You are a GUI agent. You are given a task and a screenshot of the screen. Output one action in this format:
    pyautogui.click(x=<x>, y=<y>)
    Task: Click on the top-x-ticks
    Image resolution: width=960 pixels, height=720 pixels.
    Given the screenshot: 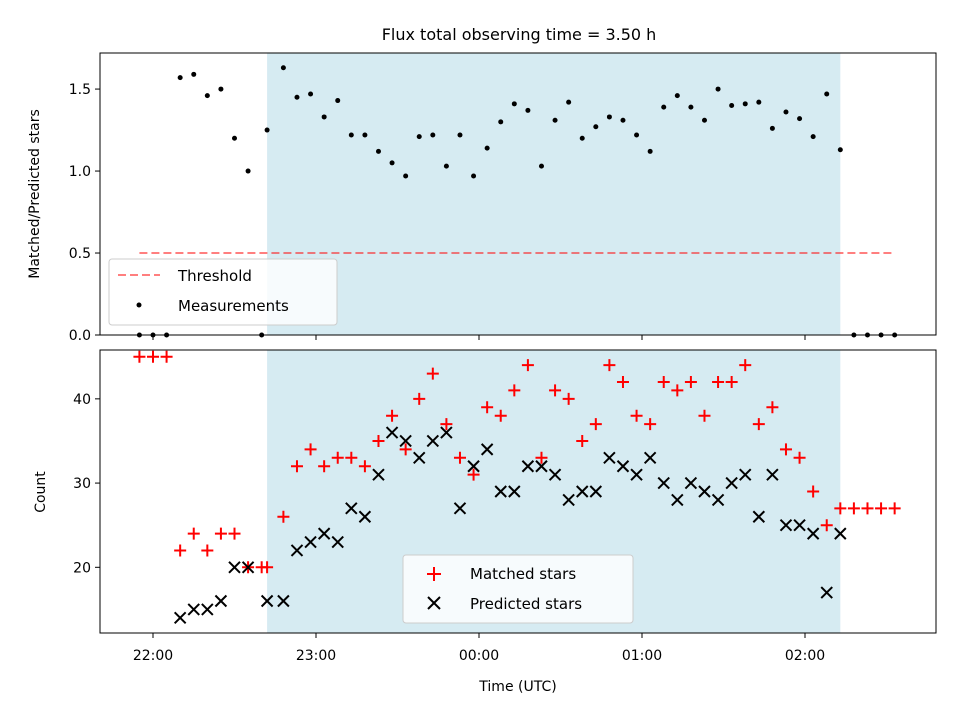 What is the action you would take?
    pyautogui.click(x=479, y=337)
    